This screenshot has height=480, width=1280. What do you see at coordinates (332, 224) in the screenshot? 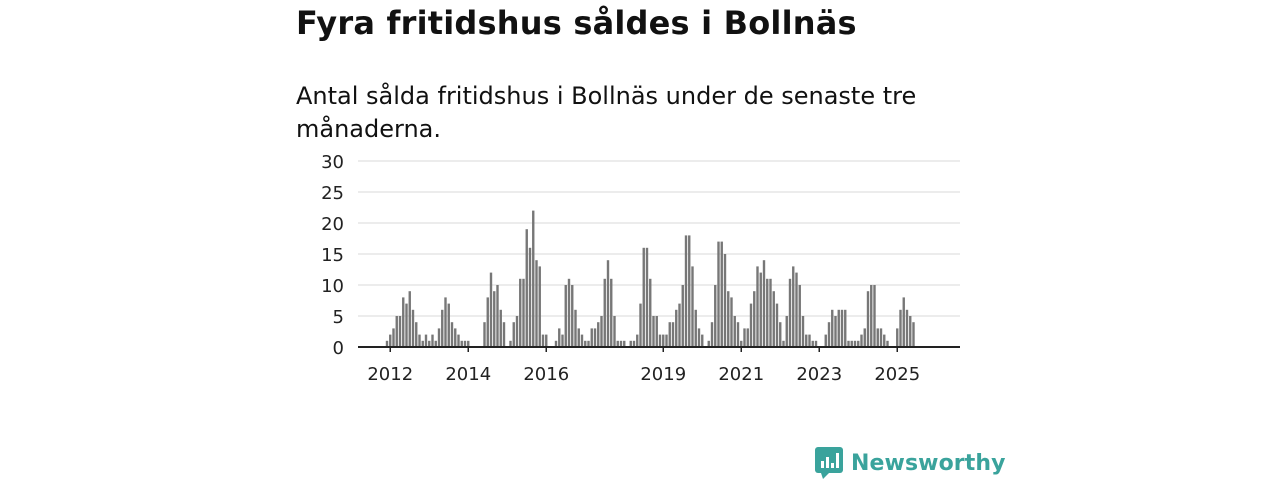
I see `y-tick-label: 20` at bounding box center [332, 224].